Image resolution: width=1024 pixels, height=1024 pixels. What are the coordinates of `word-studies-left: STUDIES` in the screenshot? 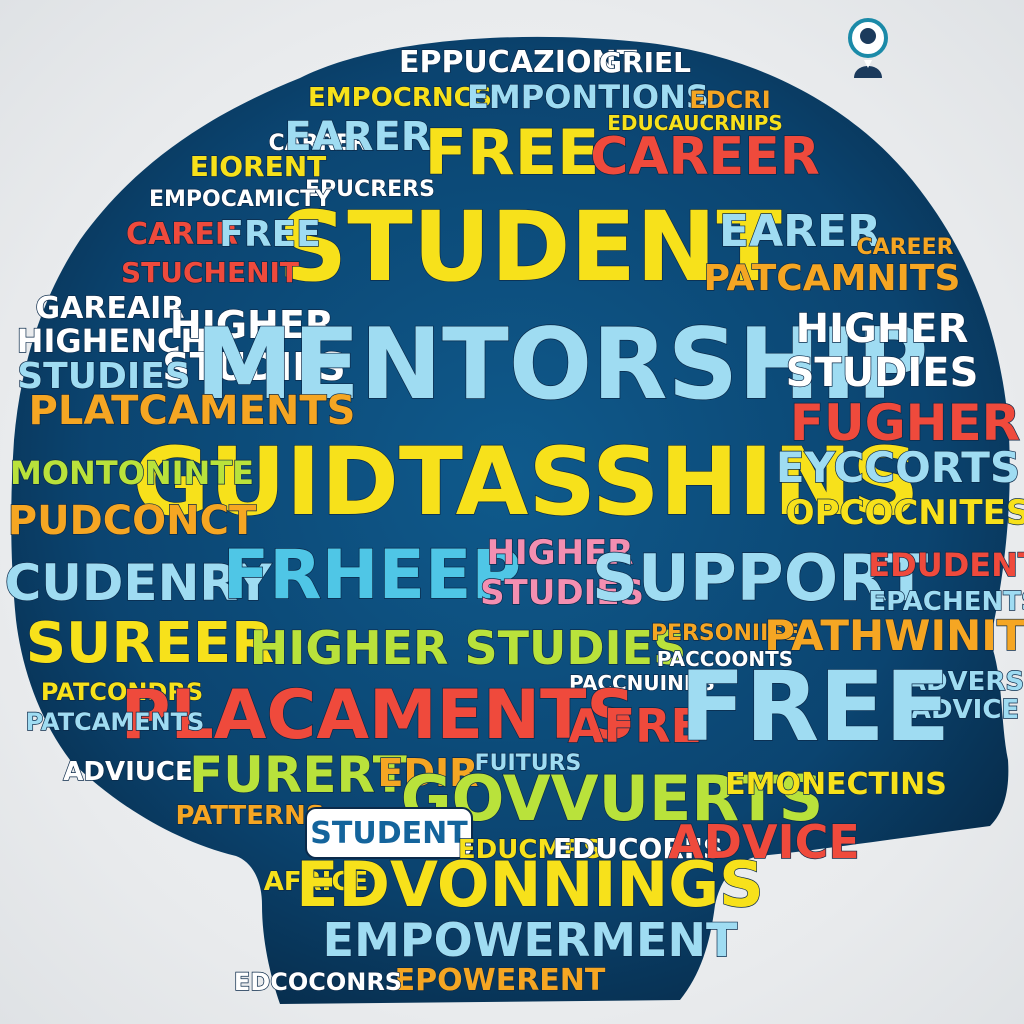 It's located at (253, 367).